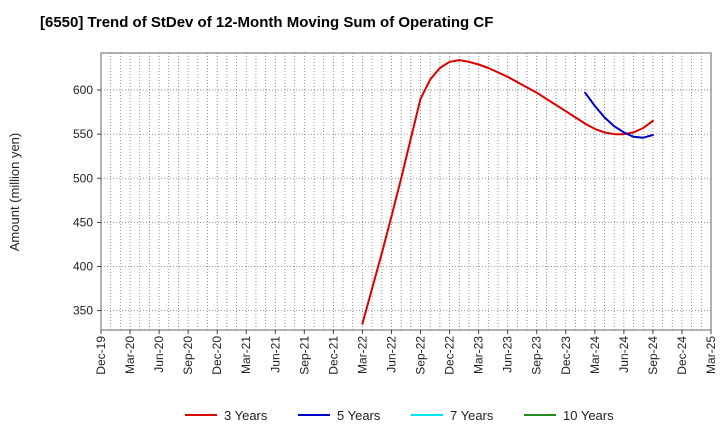  Describe the element at coordinates (472, 415) in the screenshot. I see `legend-label: 7 Years` at that location.